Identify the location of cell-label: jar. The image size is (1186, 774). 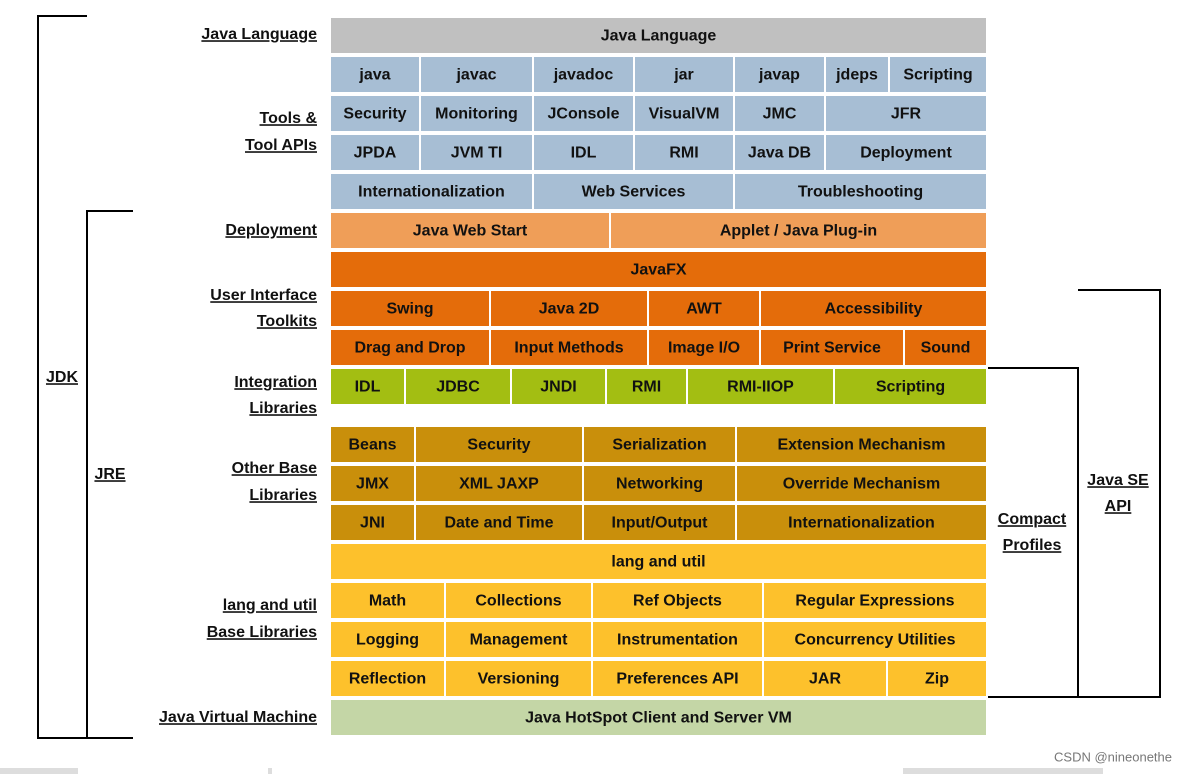
(683, 75).